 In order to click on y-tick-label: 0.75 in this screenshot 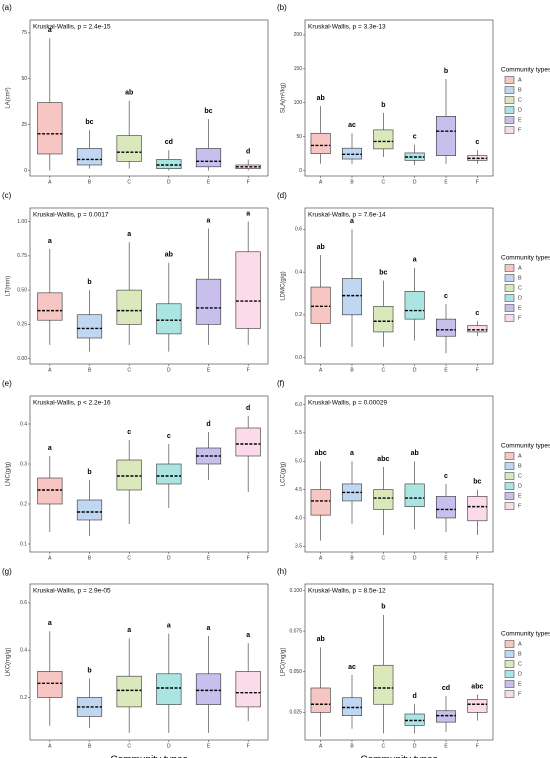, I will do `click(22, 256)`.